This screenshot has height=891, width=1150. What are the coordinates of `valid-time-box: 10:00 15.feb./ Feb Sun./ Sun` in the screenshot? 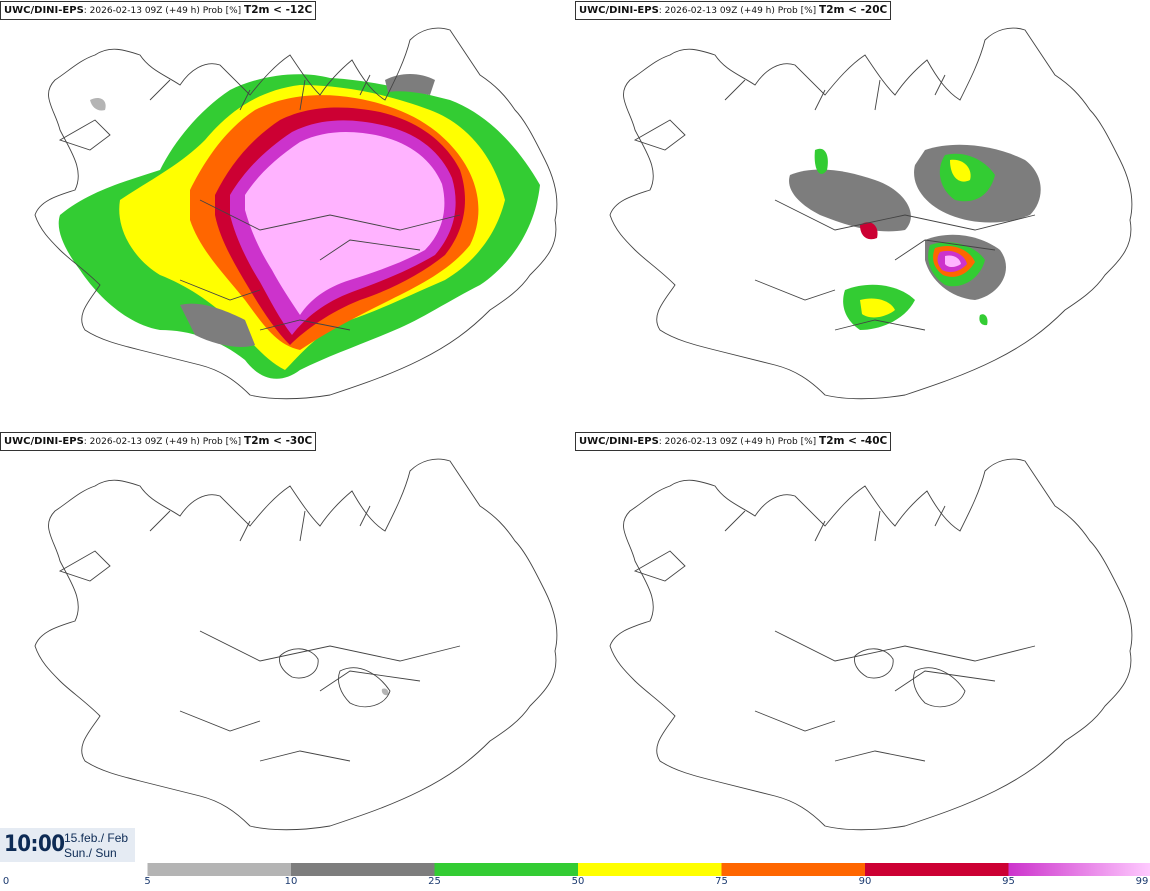 It's located at (67, 845).